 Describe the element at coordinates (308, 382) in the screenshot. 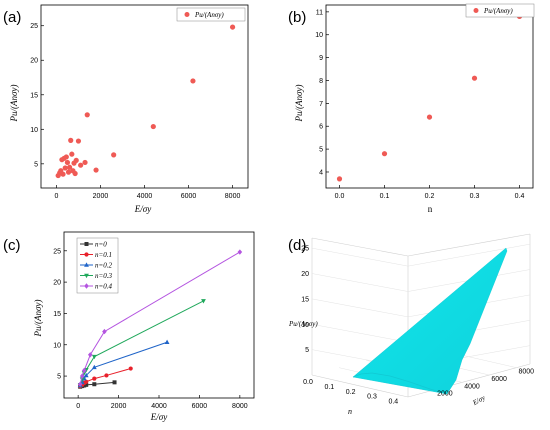

I see `x-tick-label-d: 0.0` at that location.